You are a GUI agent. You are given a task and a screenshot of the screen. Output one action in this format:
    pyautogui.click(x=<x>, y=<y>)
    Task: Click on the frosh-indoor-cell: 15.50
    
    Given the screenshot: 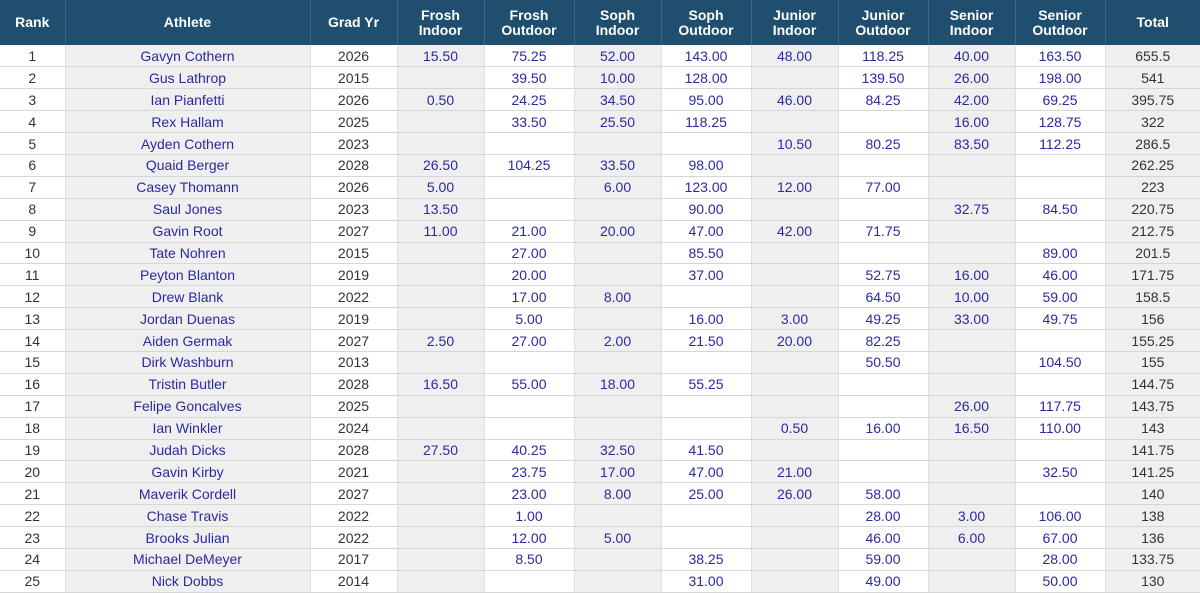 What is the action you would take?
    pyautogui.click(x=440, y=56)
    